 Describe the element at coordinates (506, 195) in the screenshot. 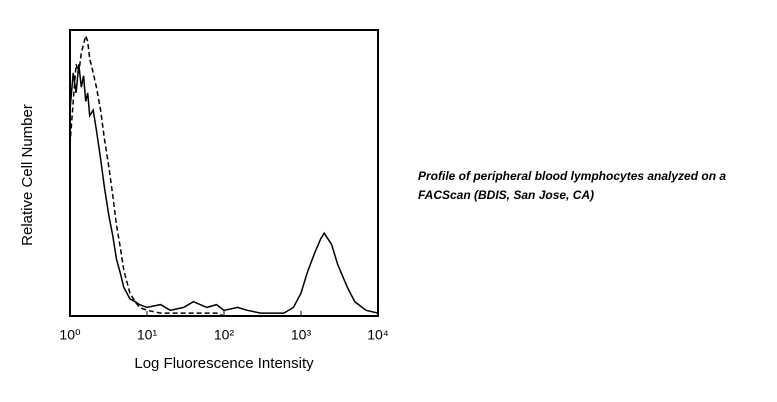

I see `annotation: FACScan (BDIS, San Jose, CA)` at that location.